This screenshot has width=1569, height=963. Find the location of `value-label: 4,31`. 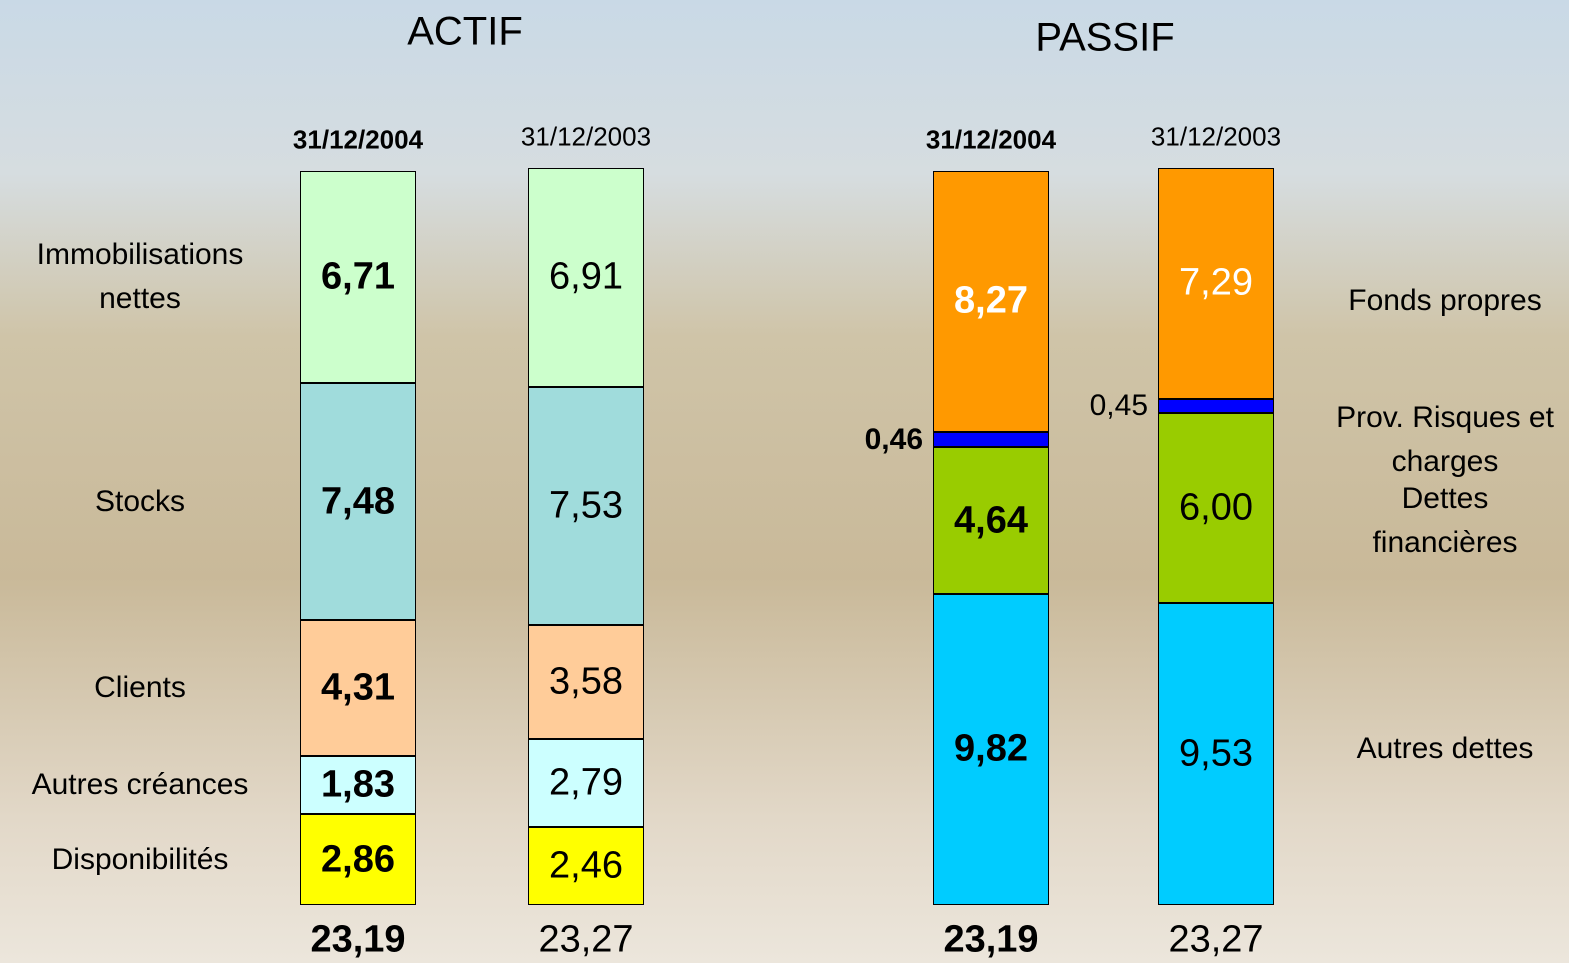

value-label: 4,31 is located at coordinates (358, 687).